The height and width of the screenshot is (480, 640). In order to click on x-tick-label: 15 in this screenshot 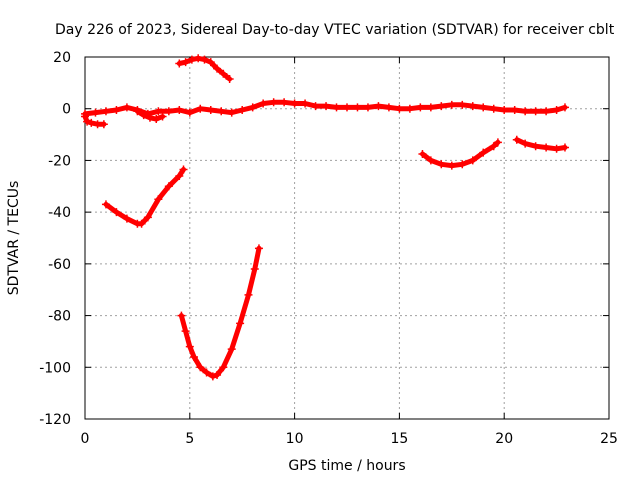, I will do `click(399, 439)`.